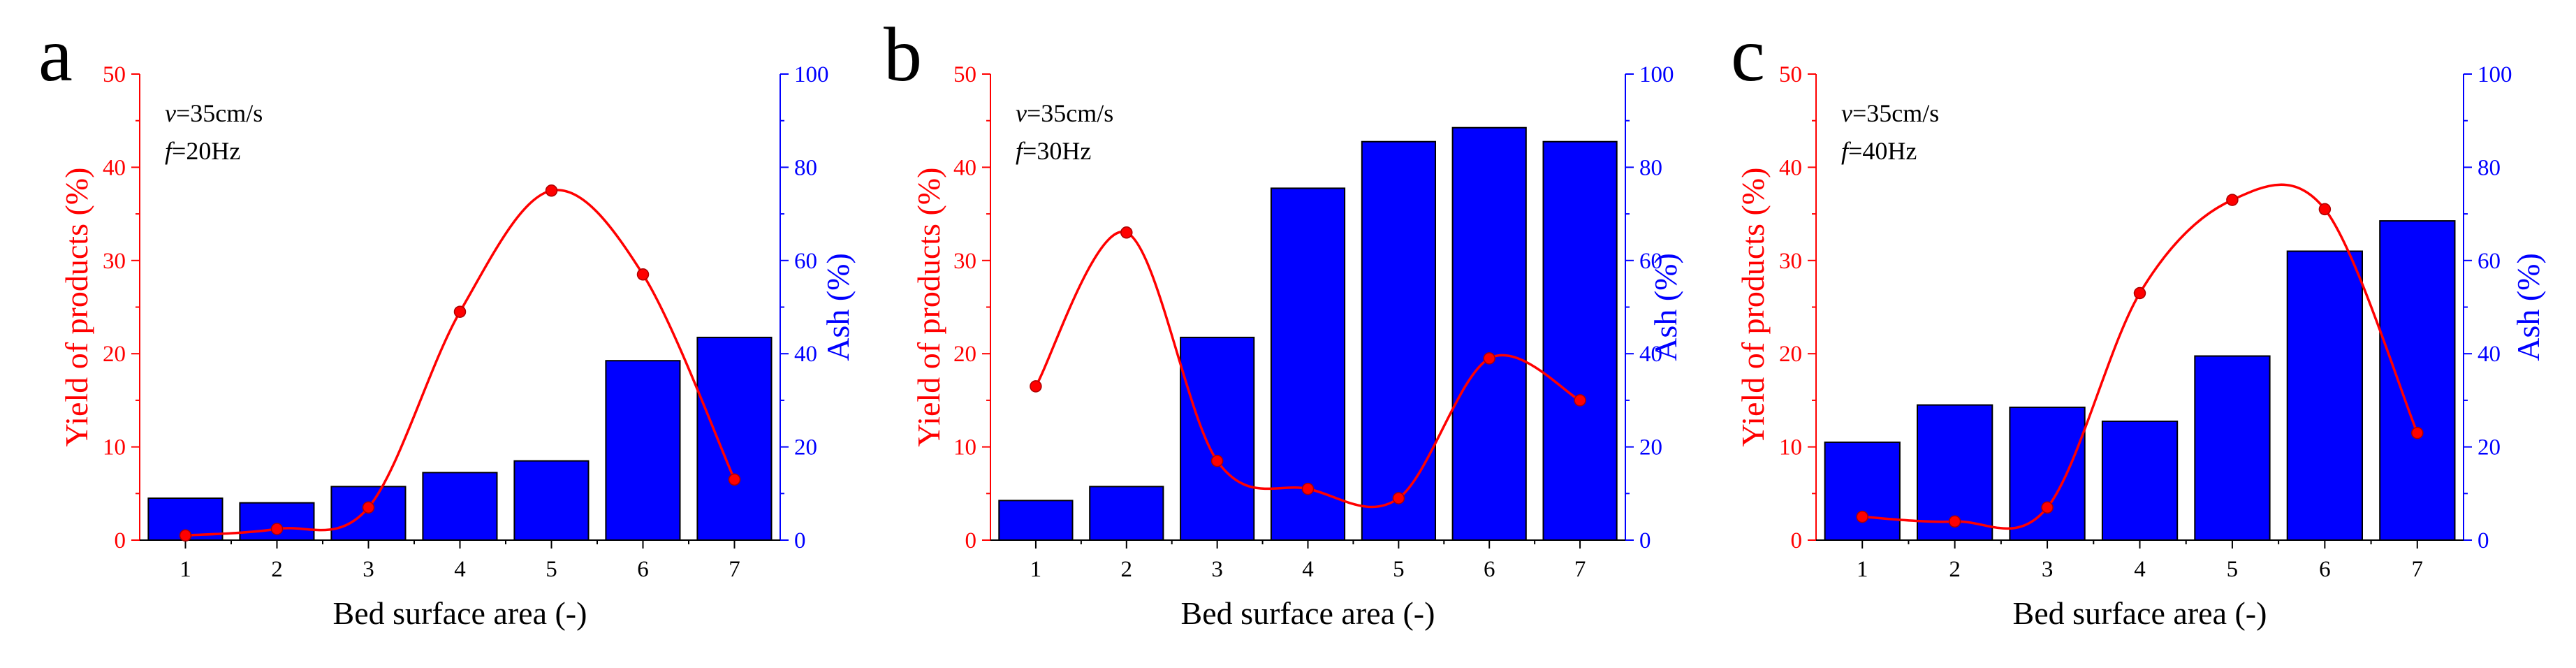 The image size is (2576, 668). What do you see at coordinates (1490, 569) in the screenshot?
I see `x-tick-label: 6` at bounding box center [1490, 569].